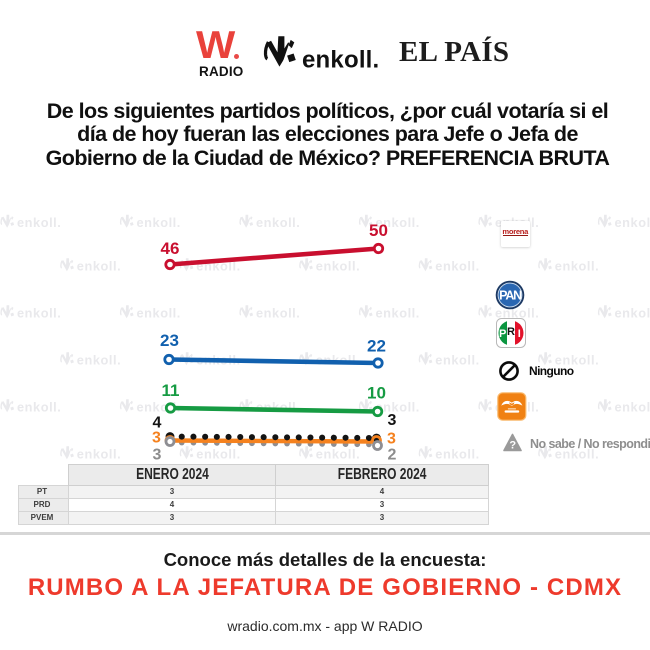 This screenshot has width=650, height=650. What do you see at coordinates (519, 334) in the screenshot?
I see `svg-text: I` at bounding box center [519, 334].